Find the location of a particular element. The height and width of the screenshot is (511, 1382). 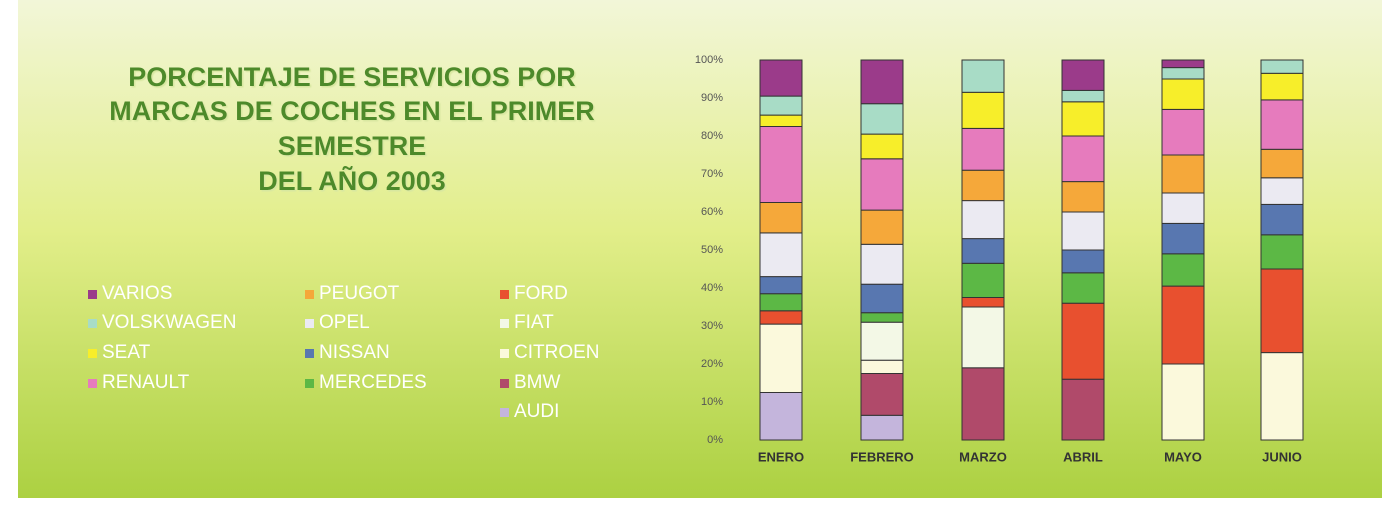

y-tick-label: 60% is located at coordinates (712, 212).